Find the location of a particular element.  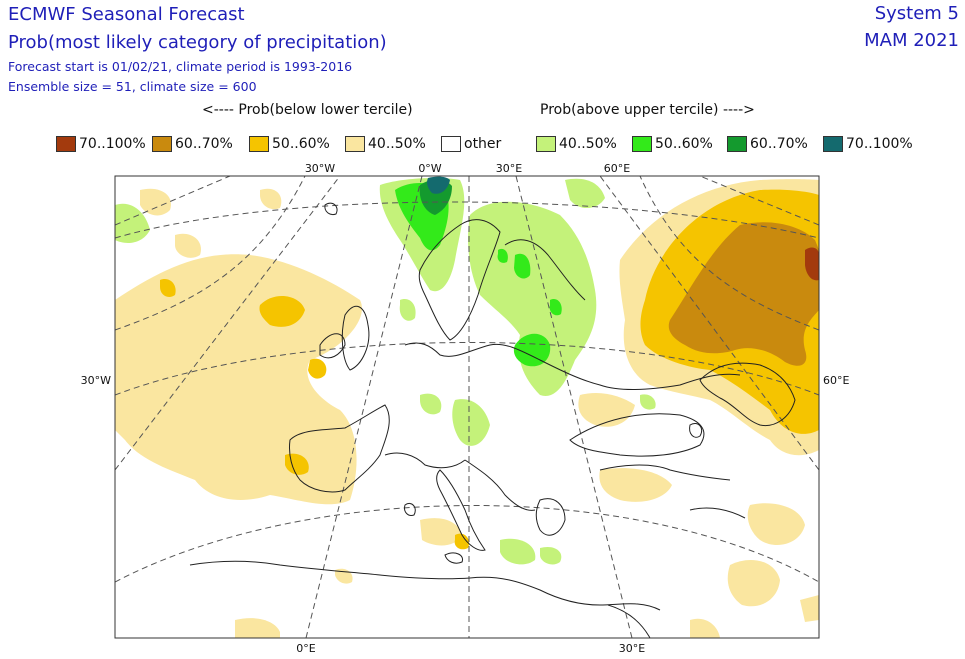

tick-top-30e: 30°E is located at coordinates (509, 168).